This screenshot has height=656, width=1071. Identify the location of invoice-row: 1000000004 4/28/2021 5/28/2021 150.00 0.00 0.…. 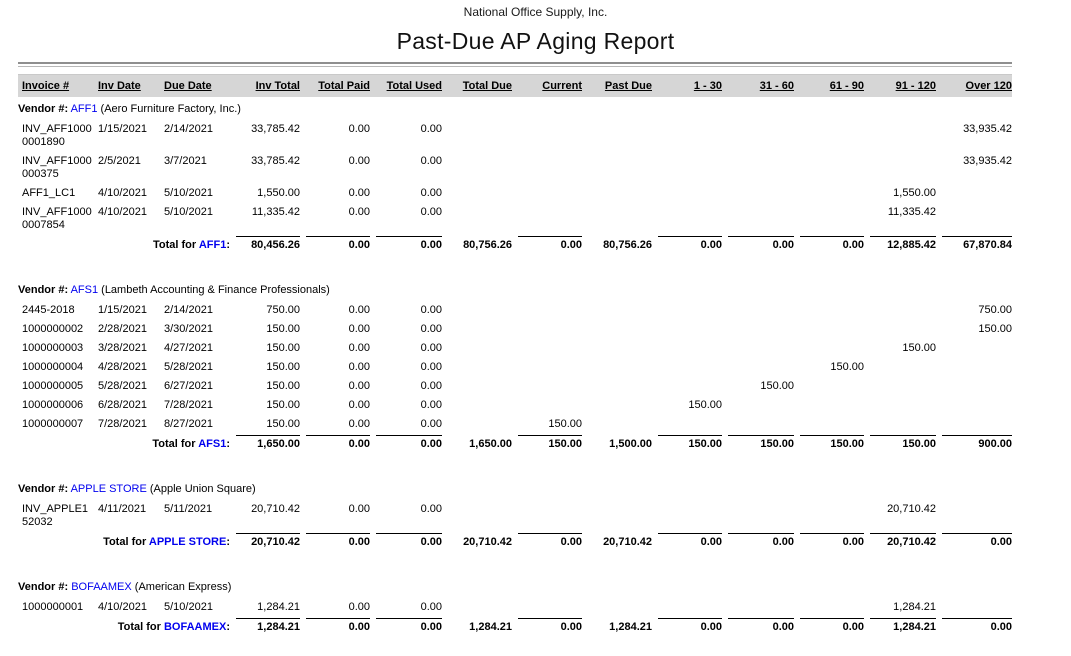
(515, 367).